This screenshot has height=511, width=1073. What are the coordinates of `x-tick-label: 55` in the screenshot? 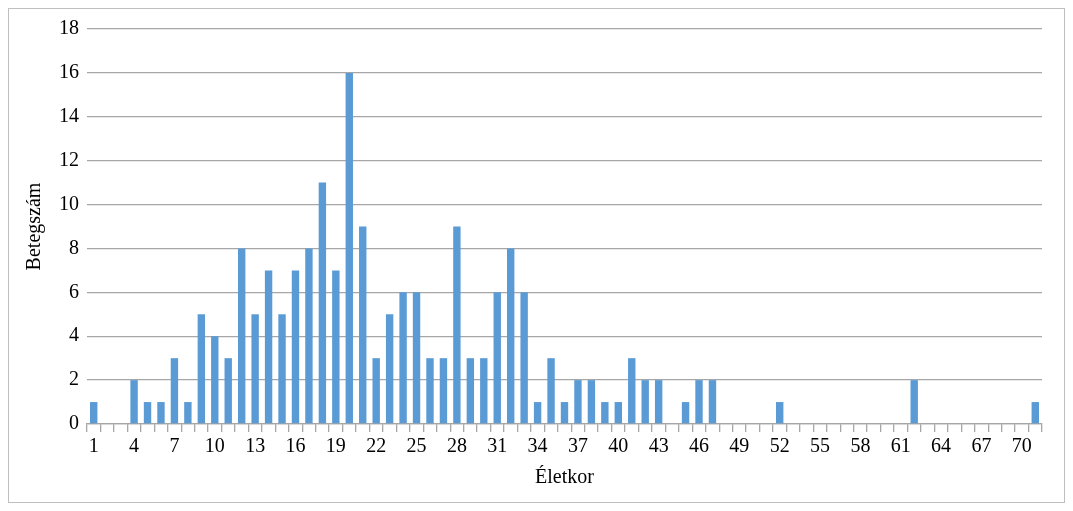 It's located at (820, 445).